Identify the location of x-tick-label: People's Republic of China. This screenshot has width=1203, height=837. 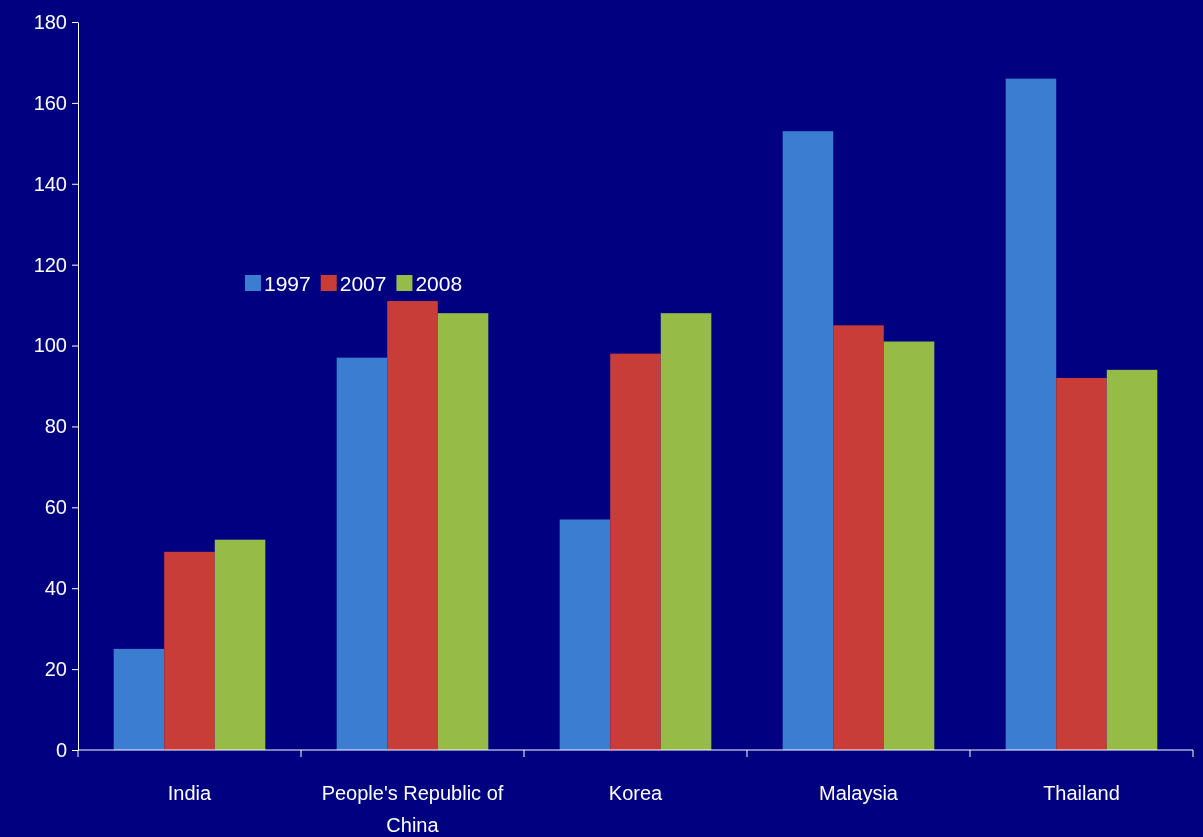
(412, 809).